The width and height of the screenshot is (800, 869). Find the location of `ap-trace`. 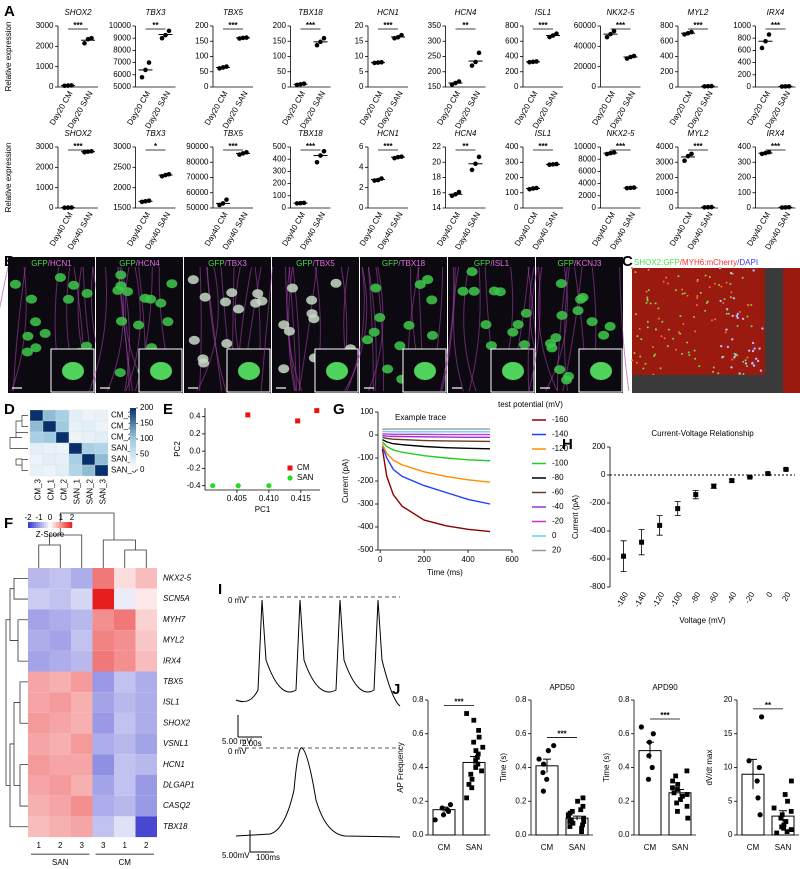

ap-trace is located at coordinates (318, 653).